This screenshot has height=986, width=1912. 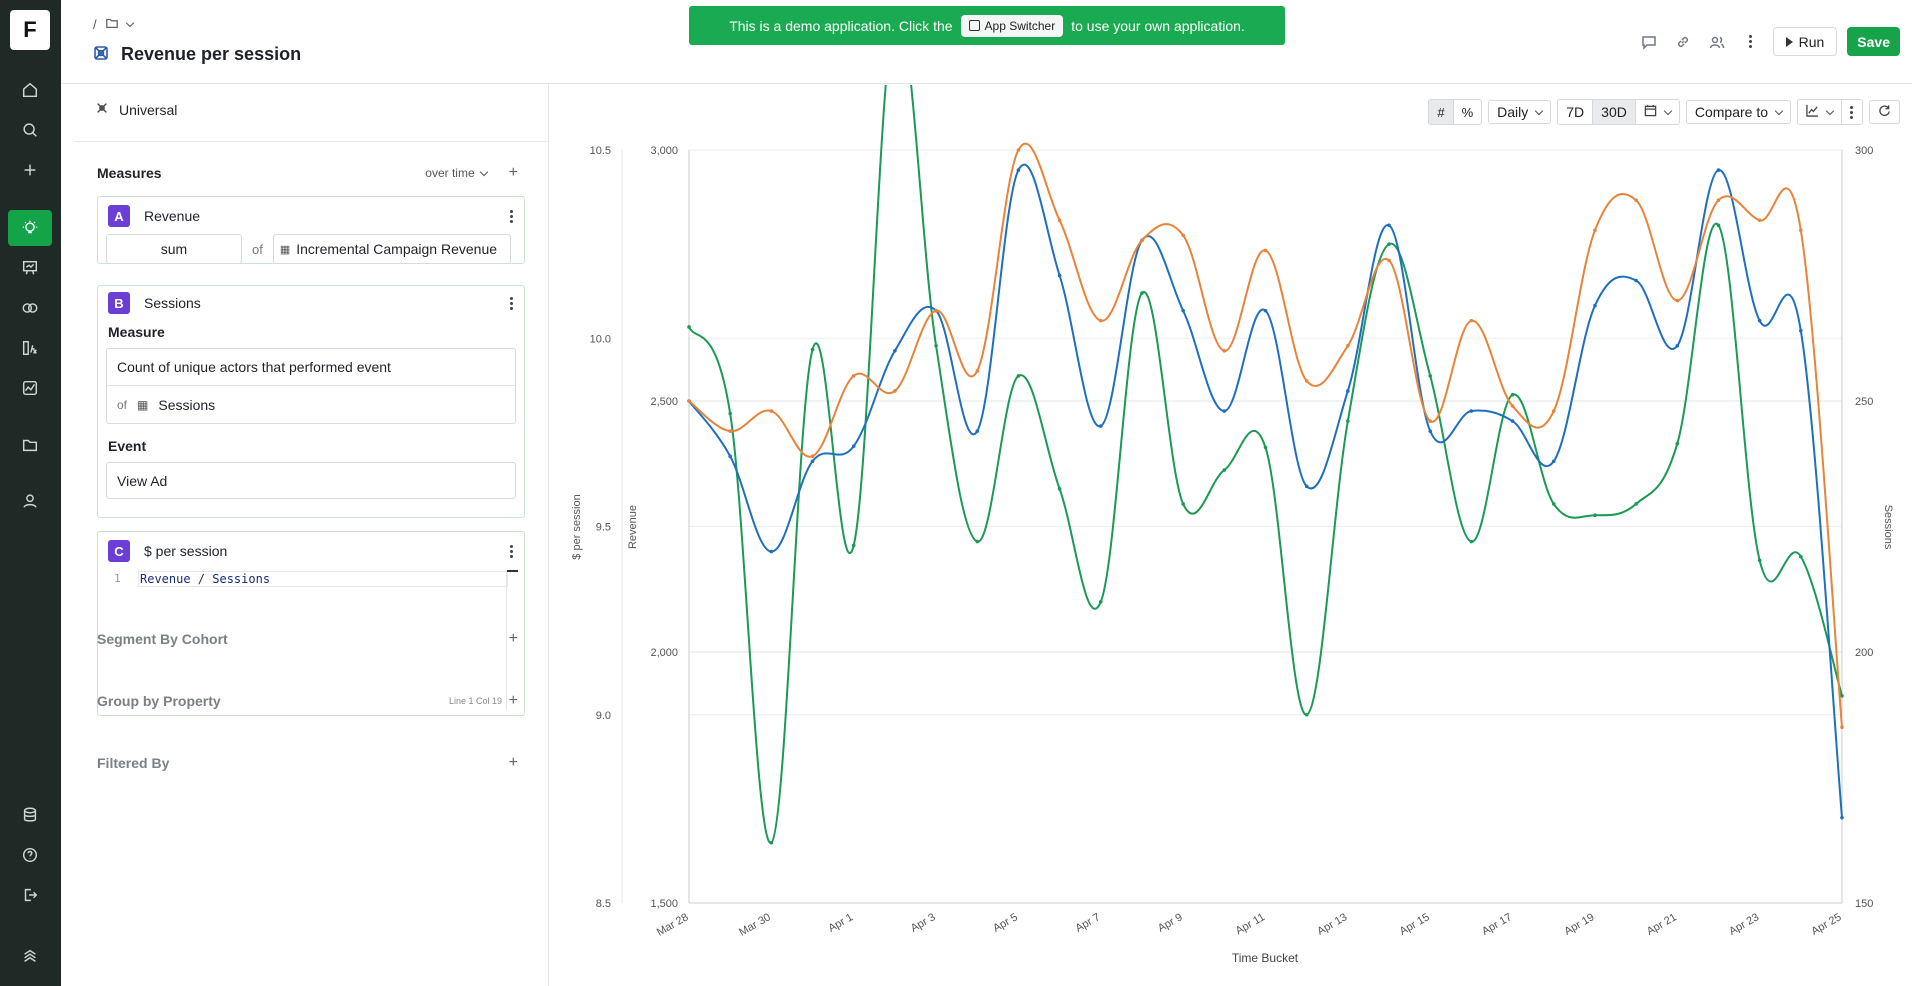 What do you see at coordinates (30, 30) in the screenshot?
I see `app-logo: F` at bounding box center [30, 30].